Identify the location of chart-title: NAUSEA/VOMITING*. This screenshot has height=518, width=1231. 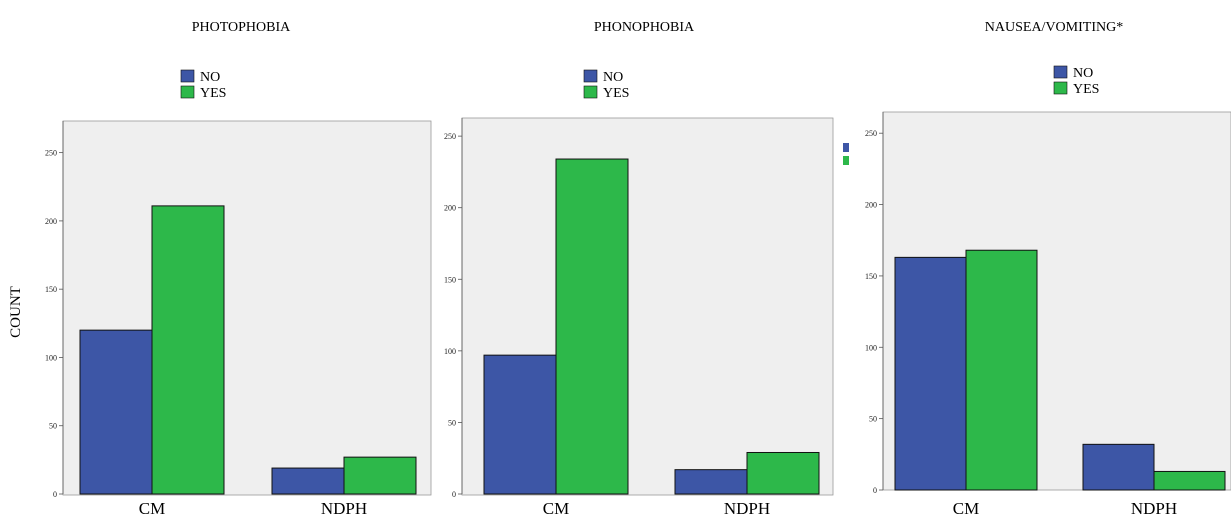
(1054, 27).